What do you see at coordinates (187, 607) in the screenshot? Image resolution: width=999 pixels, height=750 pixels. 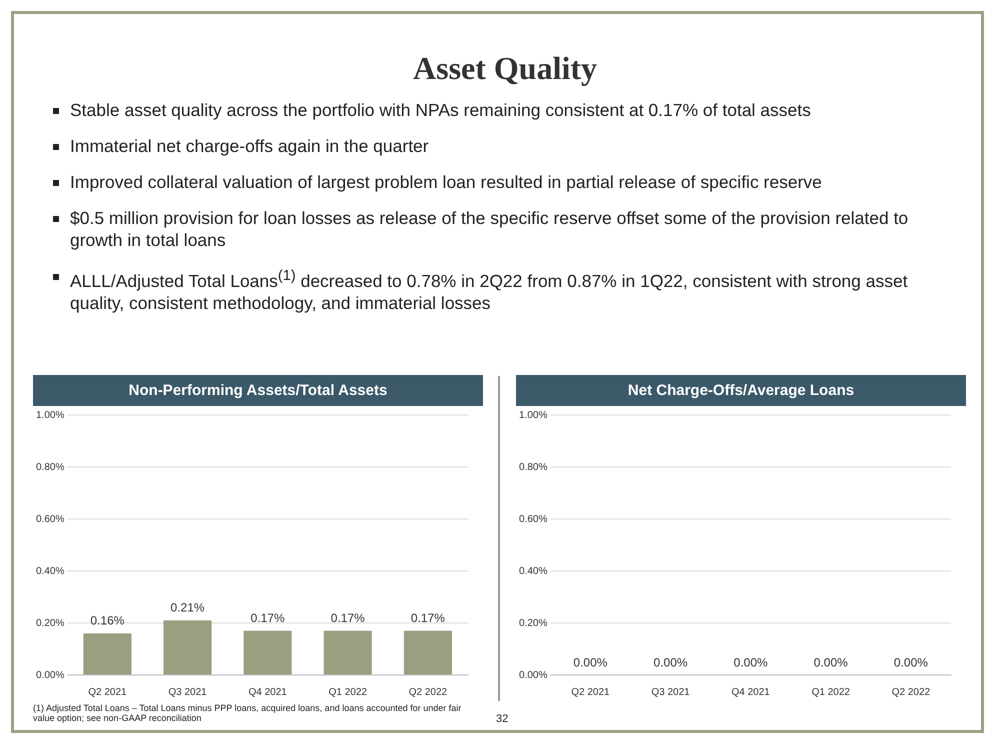 I see `data-label: 0.21%` at bounding box center [187, 607].